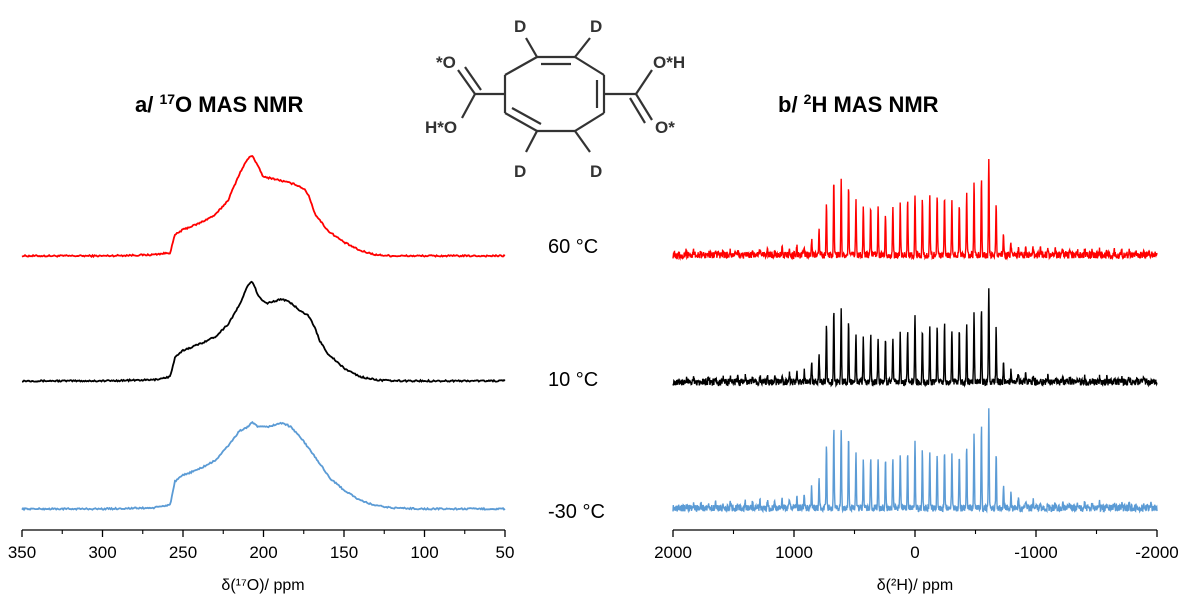  I want to click on bond-d-bottom-right, so click(582, 141).